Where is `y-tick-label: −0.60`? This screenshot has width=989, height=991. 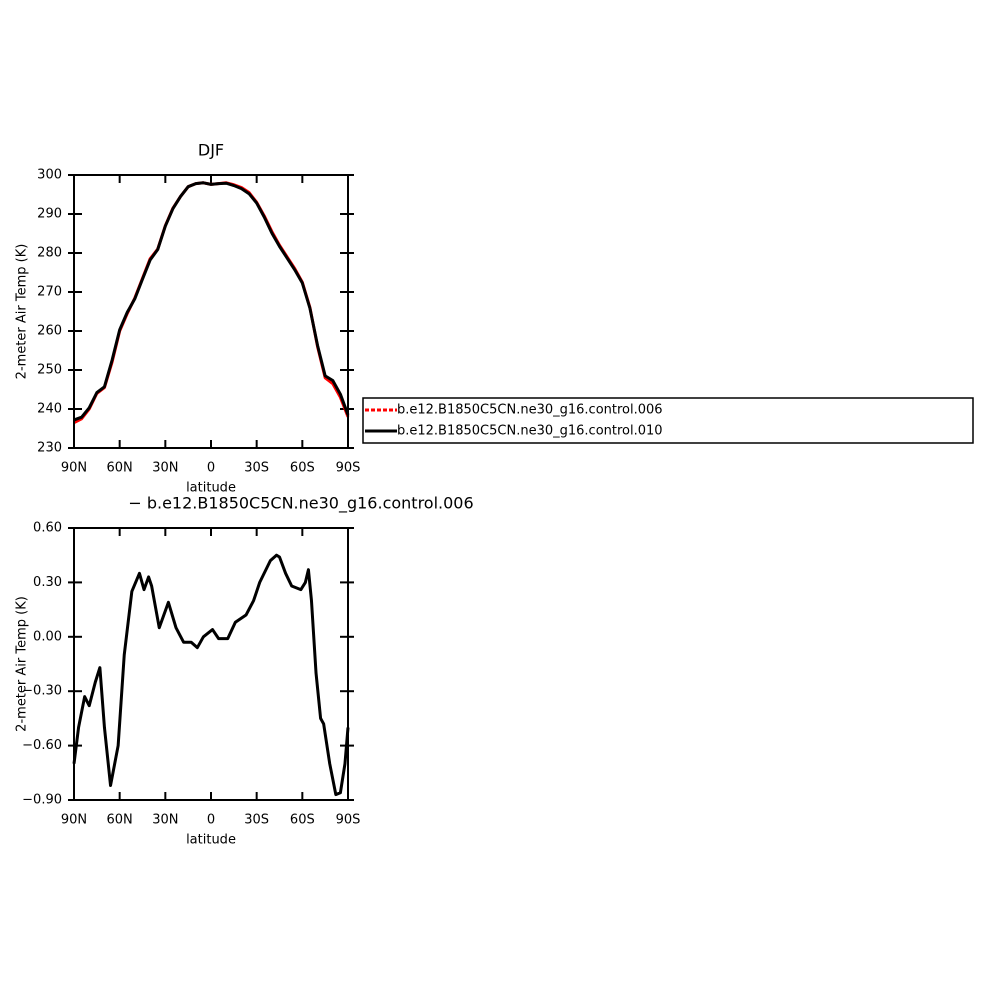
y-tick-label: −0.60 is located at coordinates (42, 745).